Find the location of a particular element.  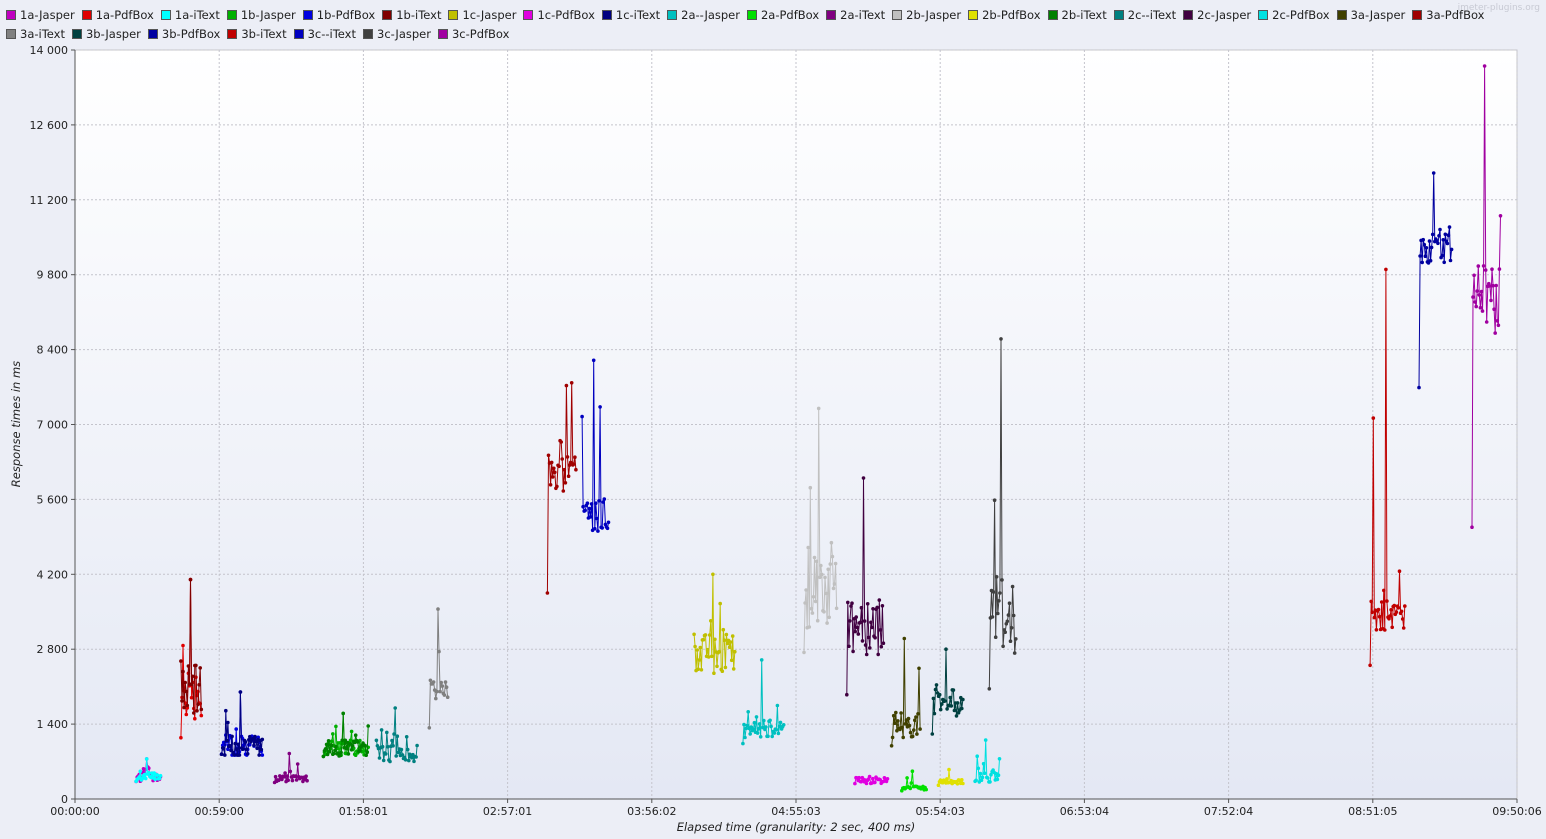

legend-item: 1b-PdfBox is located at coordinates (338, 15).